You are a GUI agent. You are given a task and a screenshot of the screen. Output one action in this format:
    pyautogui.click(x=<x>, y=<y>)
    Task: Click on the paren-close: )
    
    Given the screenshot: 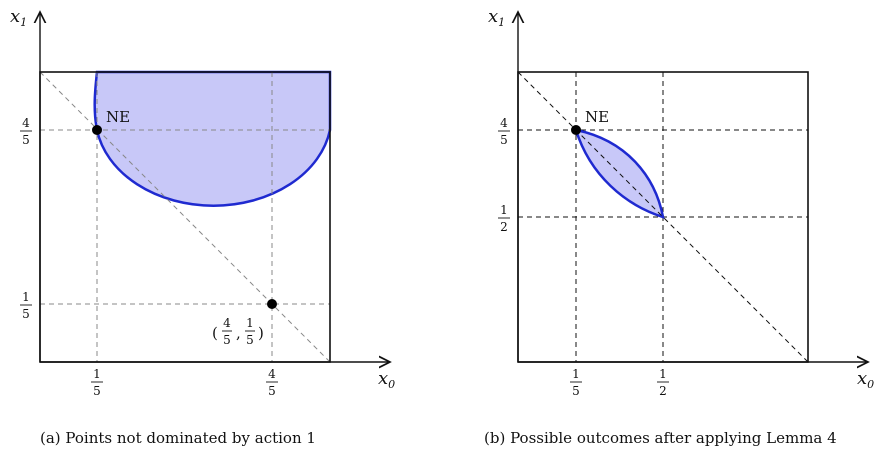 What is the action you would take?
    pyautogui.click(x=261, y=333)
    